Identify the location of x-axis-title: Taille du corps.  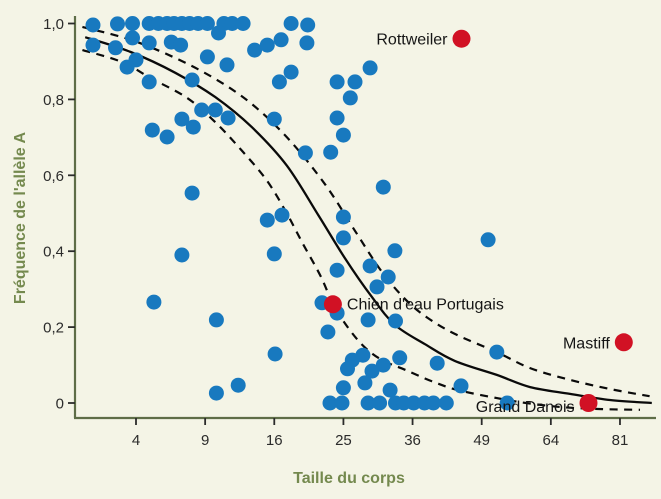
(349, 478).